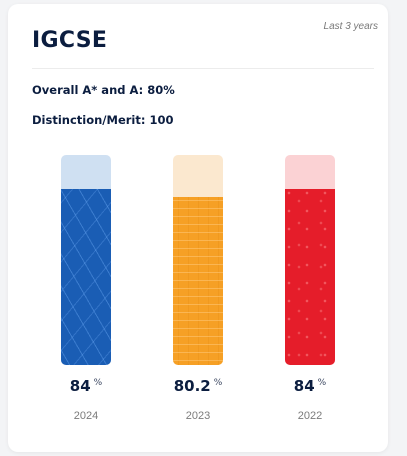 The image size is (407, 456). Describe the element at coordinates (310, 276) in the screenshot. I see `bar-fill-2022` at that location.